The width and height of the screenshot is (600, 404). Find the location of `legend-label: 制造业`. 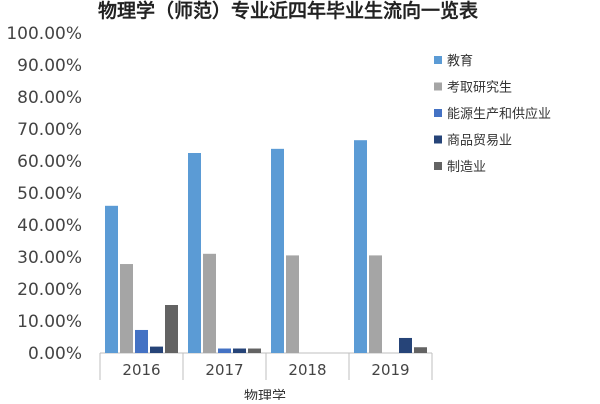

legend-label: 制造业 is located at coordinates (466, 167).